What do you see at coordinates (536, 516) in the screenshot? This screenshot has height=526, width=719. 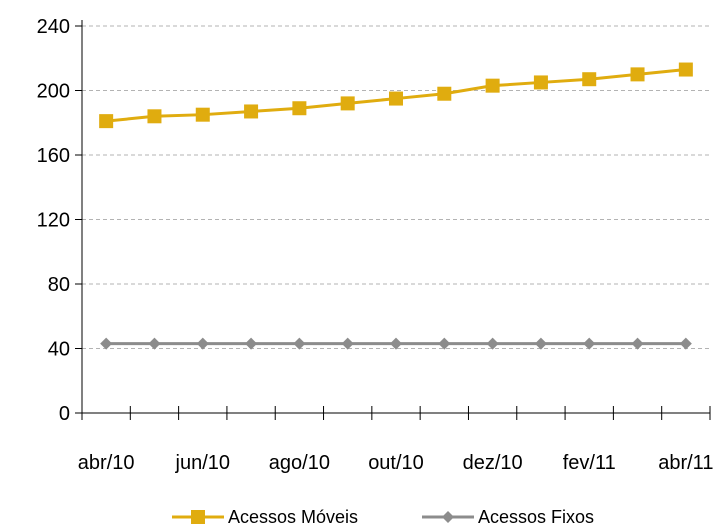 I see `legend-label: Acessos Fixos` at bounding box center [536, 516].